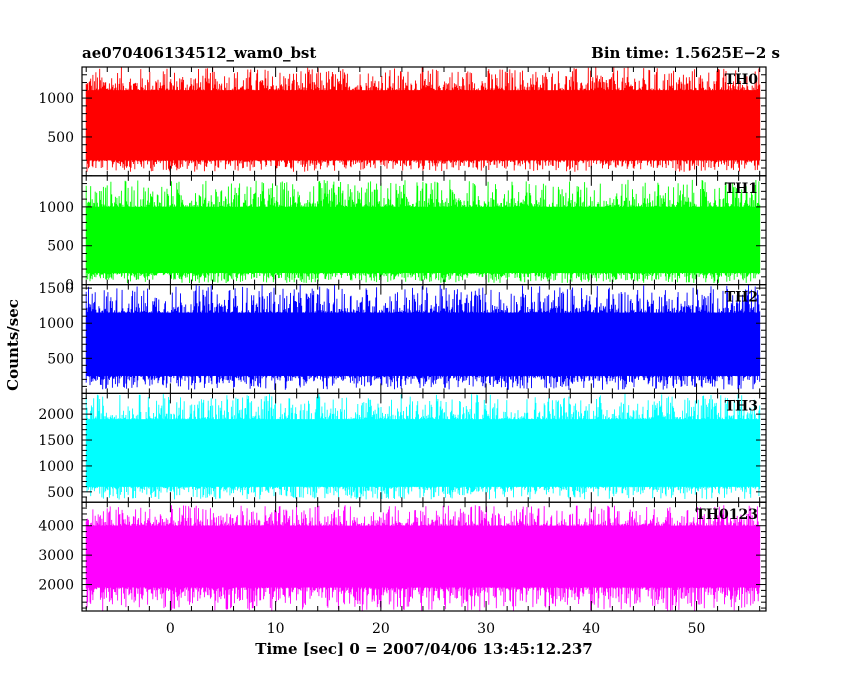  What do you see at coordinates (591, 629) in the screenshot?
I see `x-tick-label: 40` at bounding box center [591, 629].